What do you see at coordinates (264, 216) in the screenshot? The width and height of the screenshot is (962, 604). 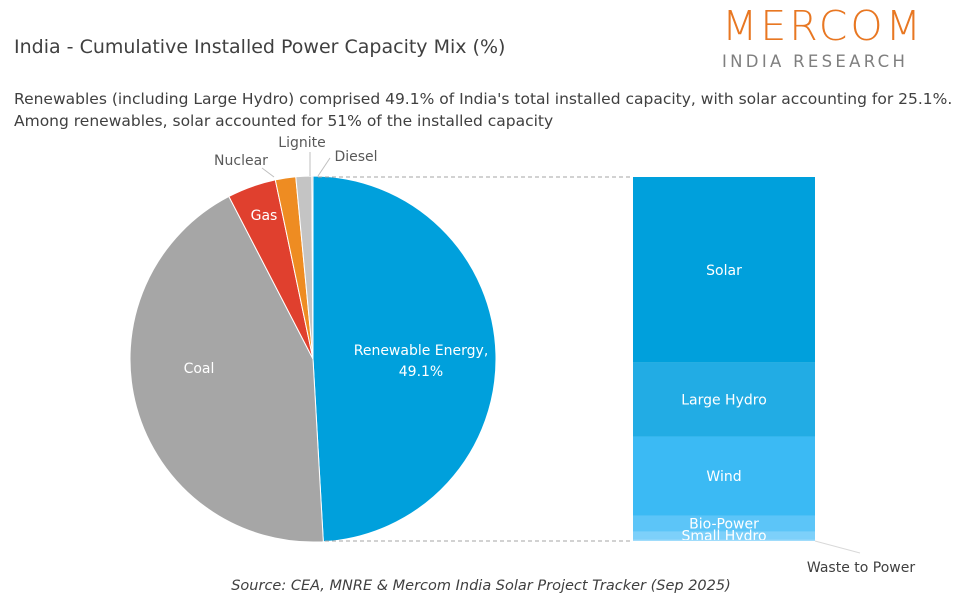 I see `data-label-gas: Gas` at bounding box center [264, 216].